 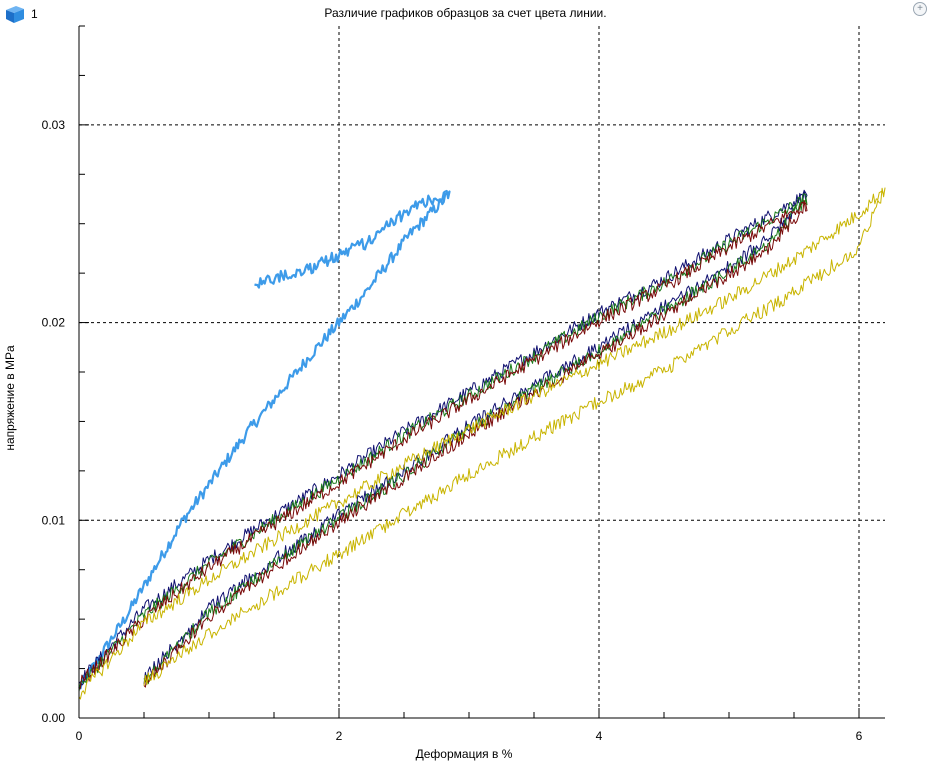 What do you see at coordinates (54, 125) in the screenshot?
I see `y-tick-label: 0.03` at bounding box center [54, 125].